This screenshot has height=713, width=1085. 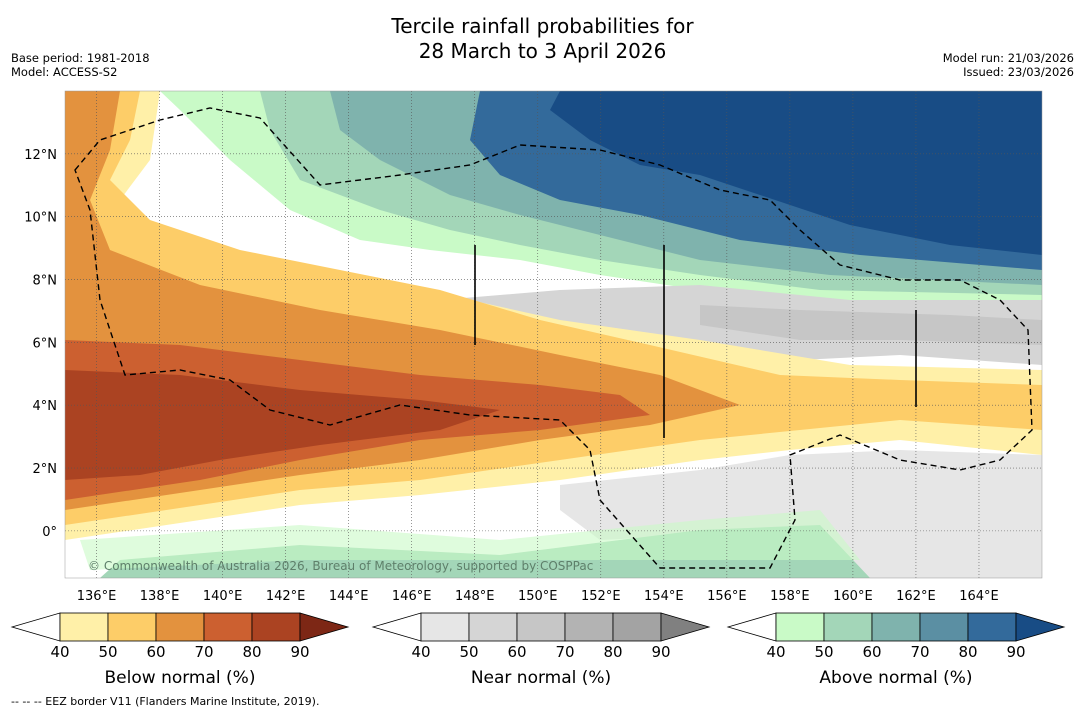 I want to click on colorbar-label: Below normal (%), so click(x=180, y=678).